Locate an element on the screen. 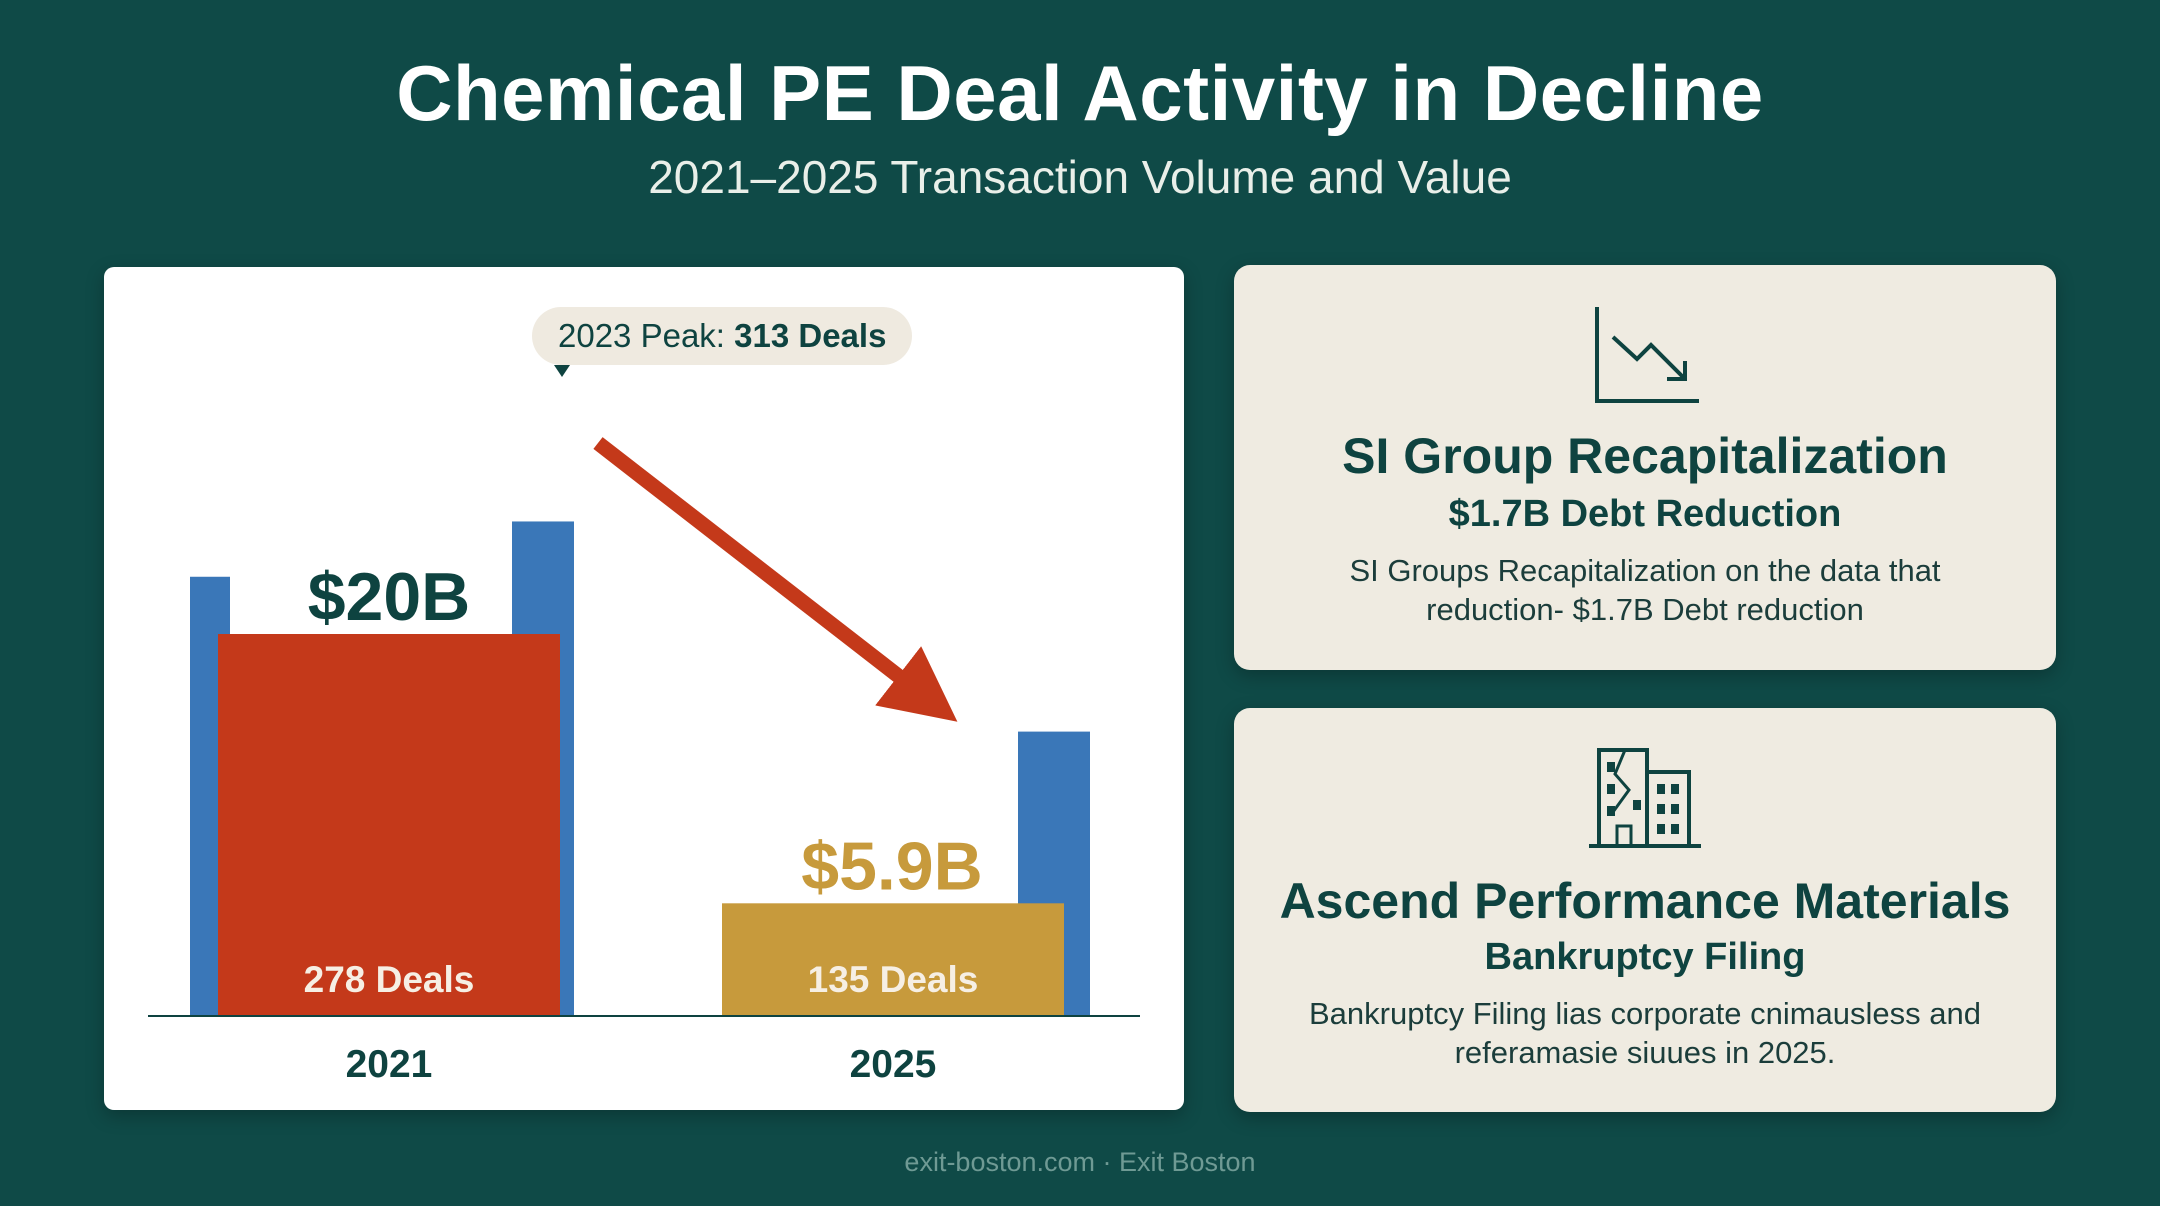 Image resolution: width=2160 pixels, height=1206 pixels. value-label-2021: $20B is located at coordinates (389, 597).